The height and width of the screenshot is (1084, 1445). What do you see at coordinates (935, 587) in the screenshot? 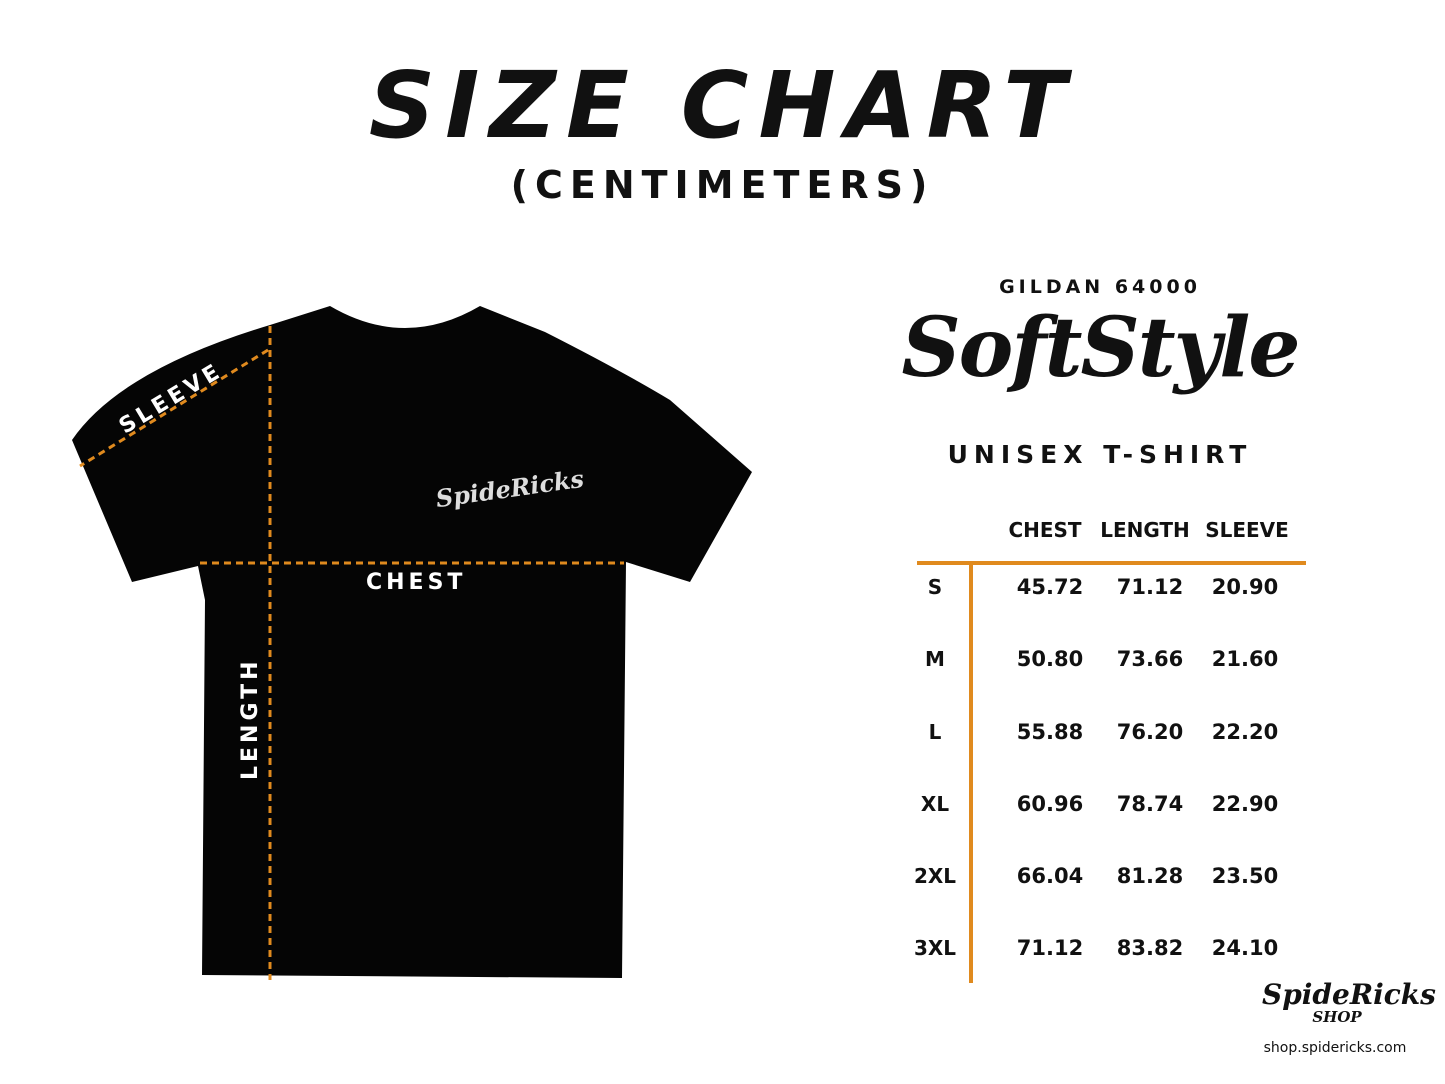
I see `size-label: S` at bounding box center [935, 587].